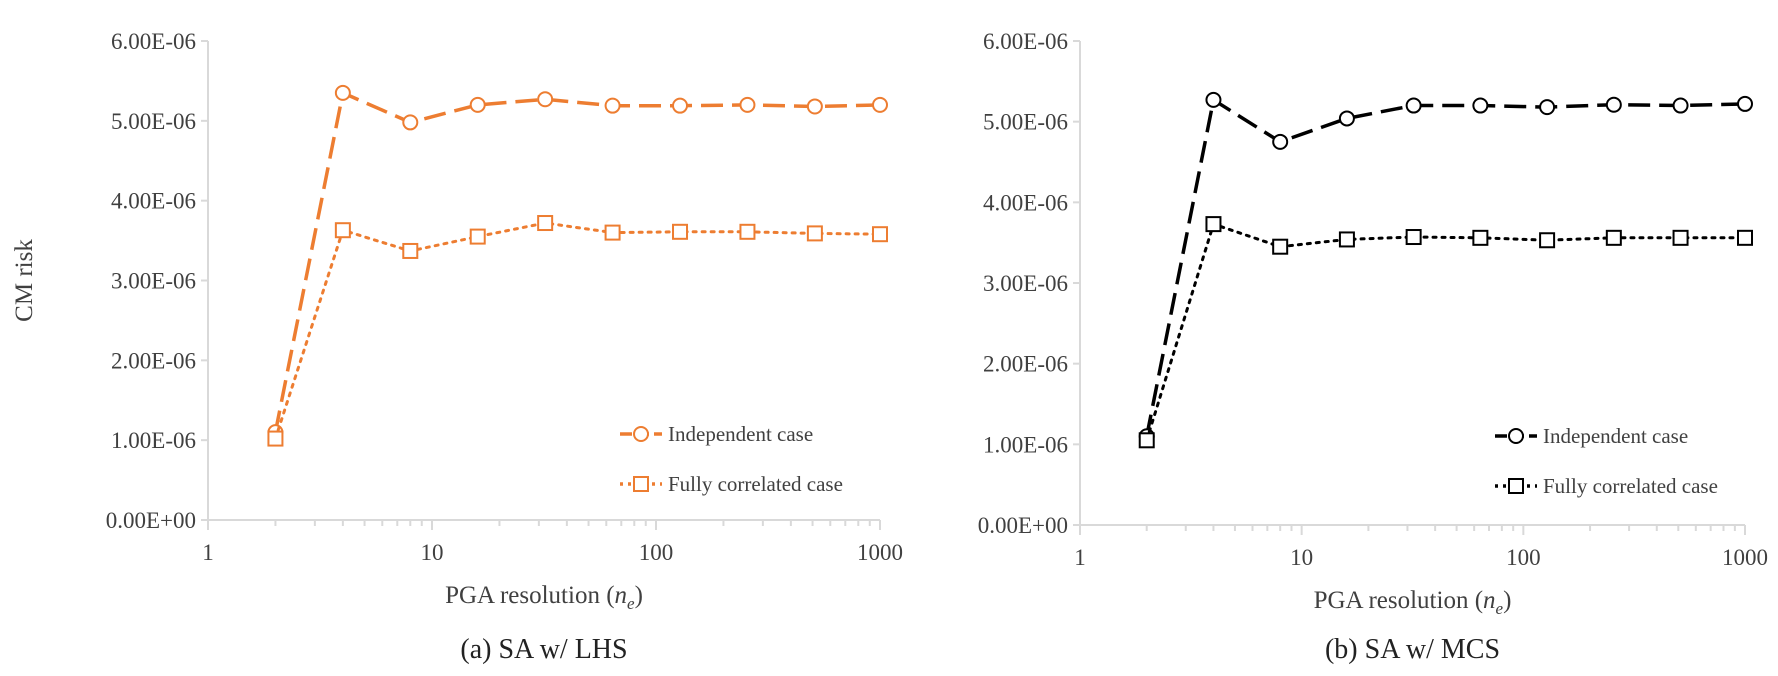  Describe the element at coordinates (543, 649) in the screenshot. I see `panel-caption: (a) SA w/ LHS` at that location.